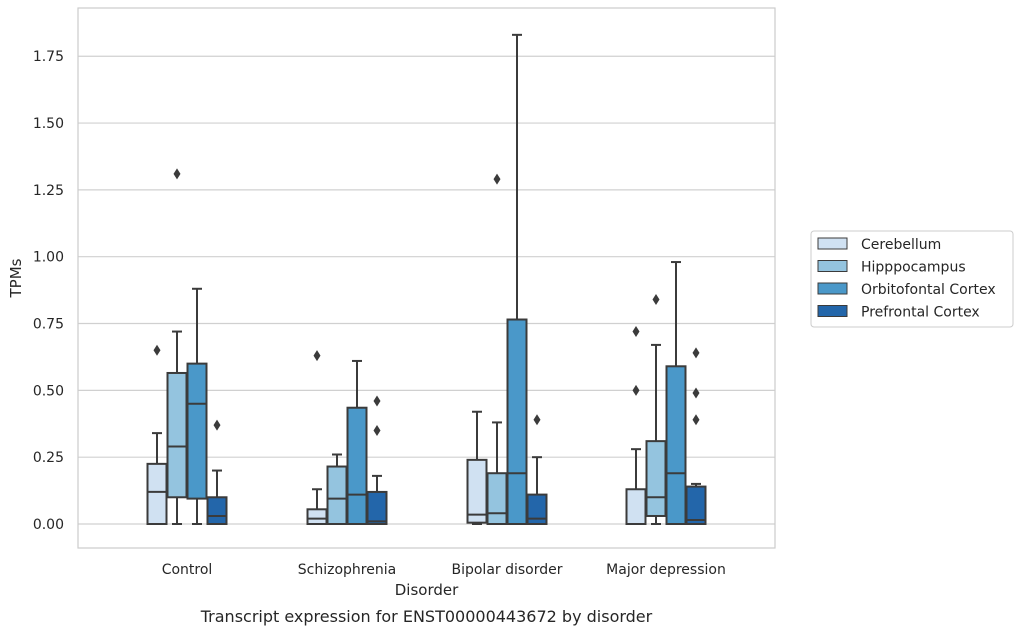 The width and height of the screenshot is (1023, 634). What do you see at coordinates (187, 570) in the screenshot?
I see `x-tick-label: Control` at bounding box center [187, 570].